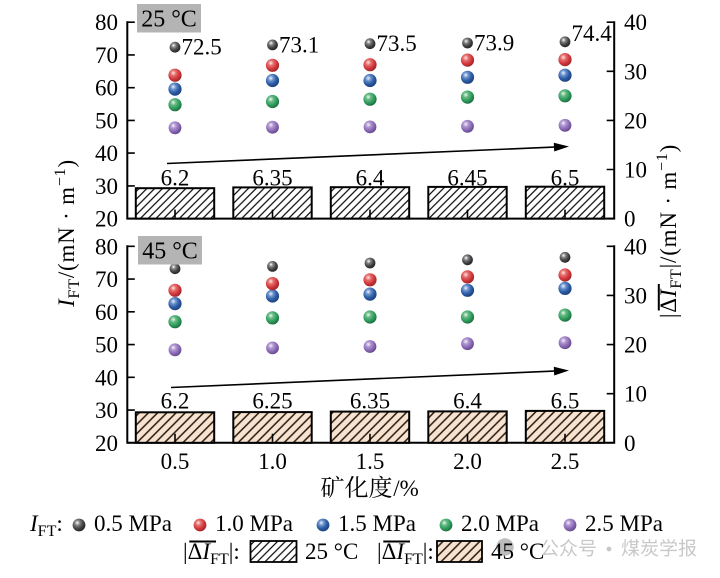 Image resolution: width=720 pixels, height=578 pixels. Describe the element at coordinates (397, 43) in the screenshot. I see `svg-text: 73.5` at that location.